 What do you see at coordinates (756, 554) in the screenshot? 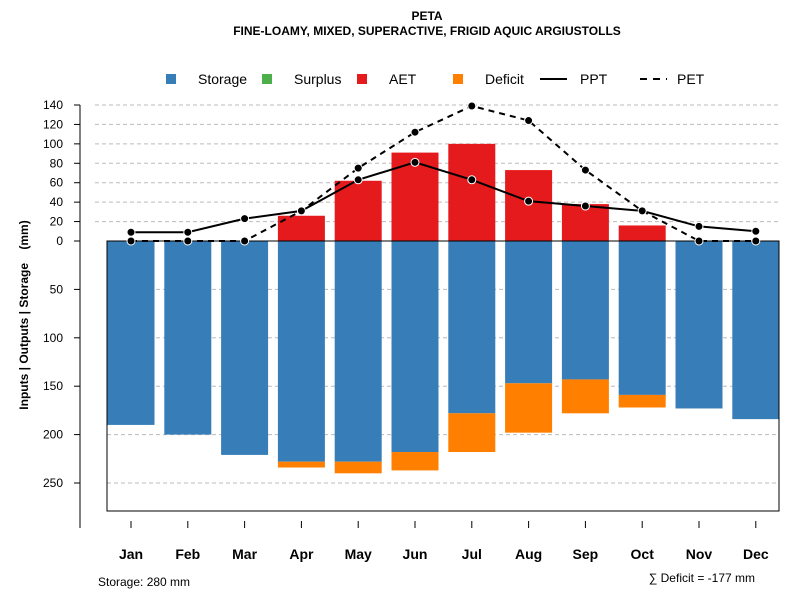
I see `x-tick-label: Dec` at bounding box center [756, 554].